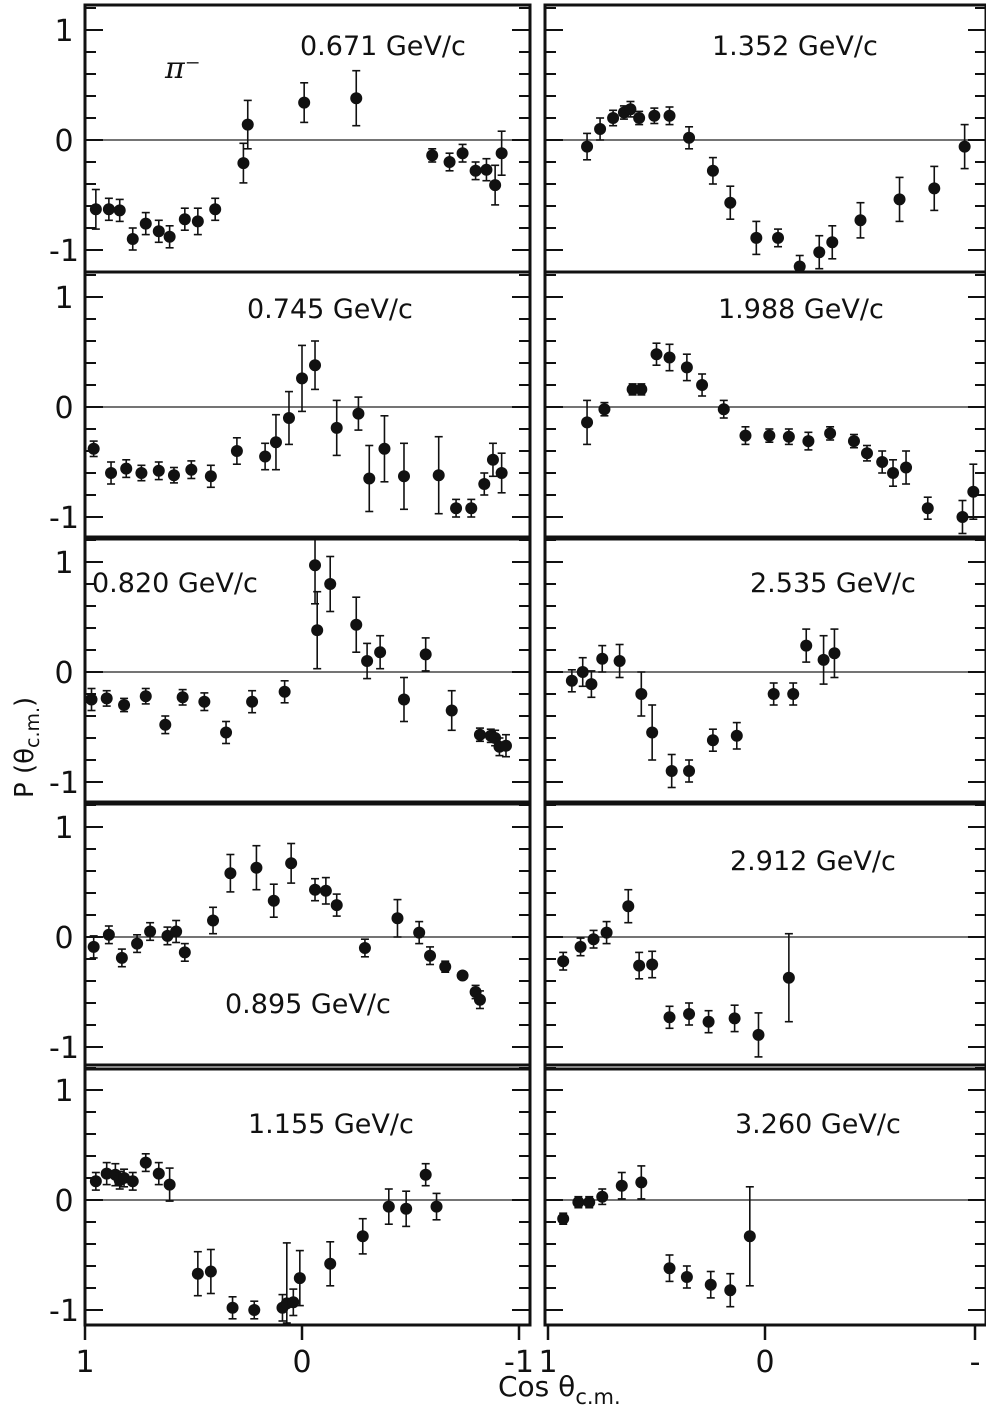 The height and width of the screenshot is (1411, 986). What do you see at coordinates (290, 935) in the screenshot?
I see `panel: 1 0 -1 0.895 GeV/c` at bounding box center [290, 935].